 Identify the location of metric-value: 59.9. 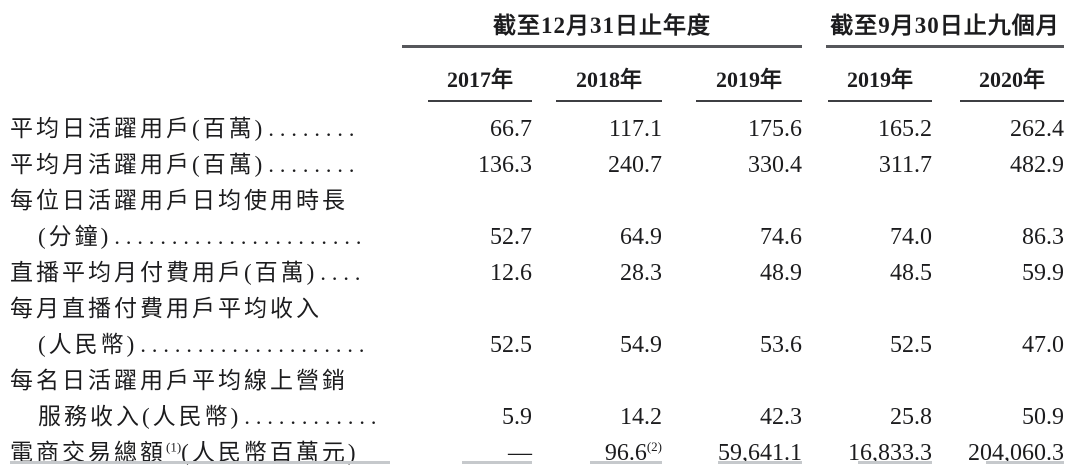
(1043, 273).